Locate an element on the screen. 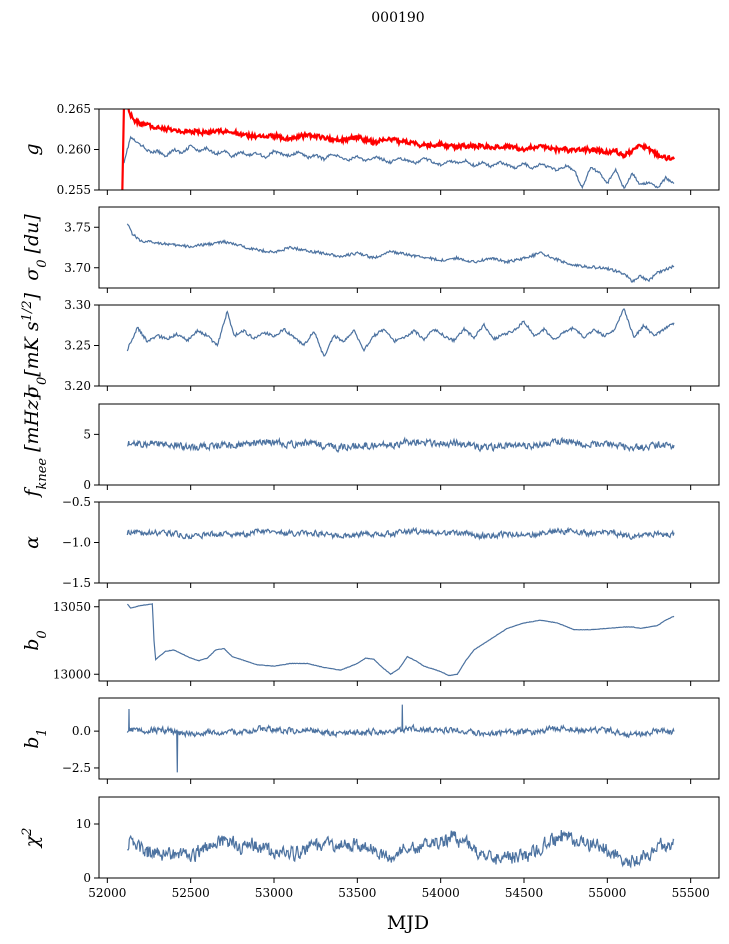 Image resolution: width=729 pixels, height=944 pixels. y-axis-label-sigma0_mK: σ0[mK s1/2] is located at coordinates (35, 345).